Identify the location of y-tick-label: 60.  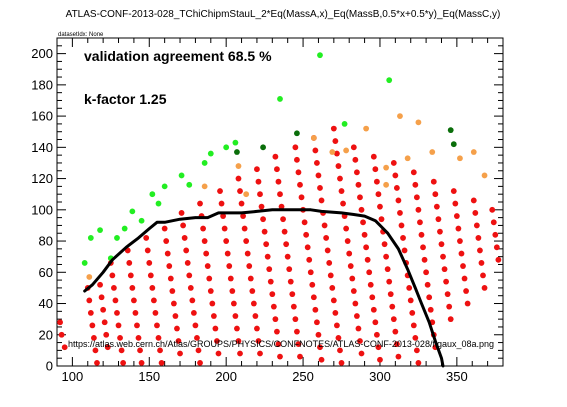
(46, 272).